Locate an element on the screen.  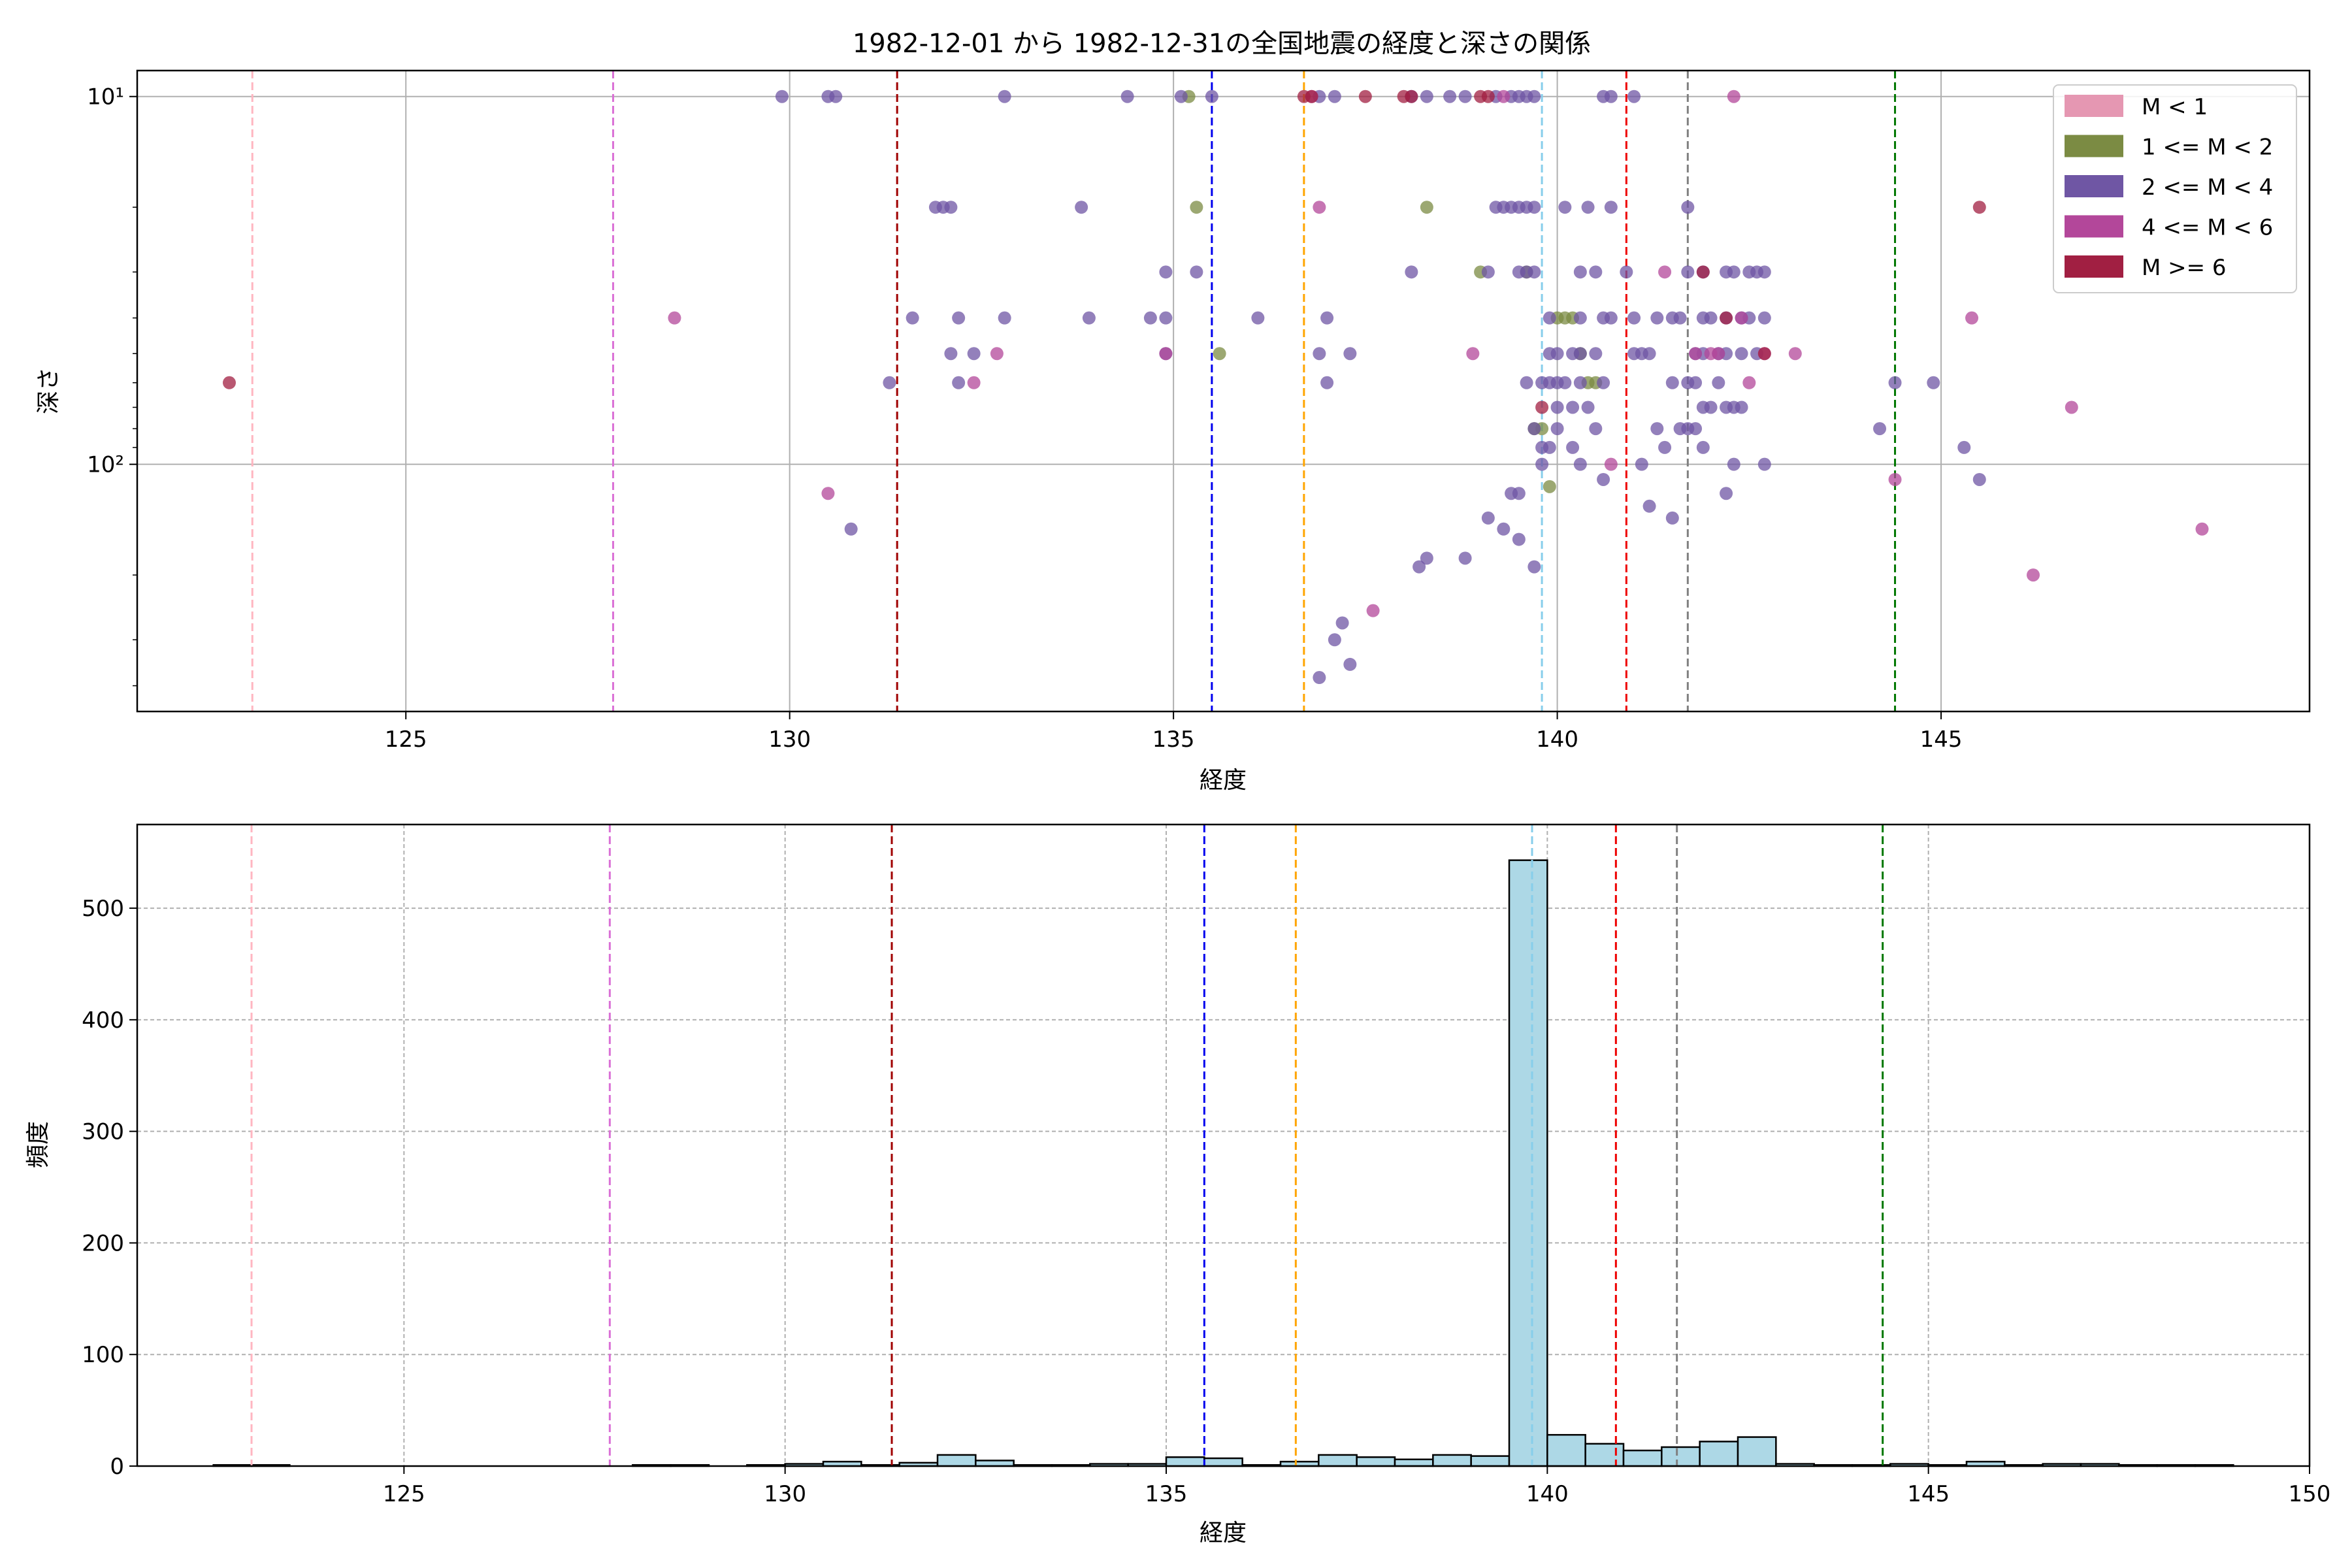
histogram-x-tick-label: 140 is located at coordinates (1547, 1494).